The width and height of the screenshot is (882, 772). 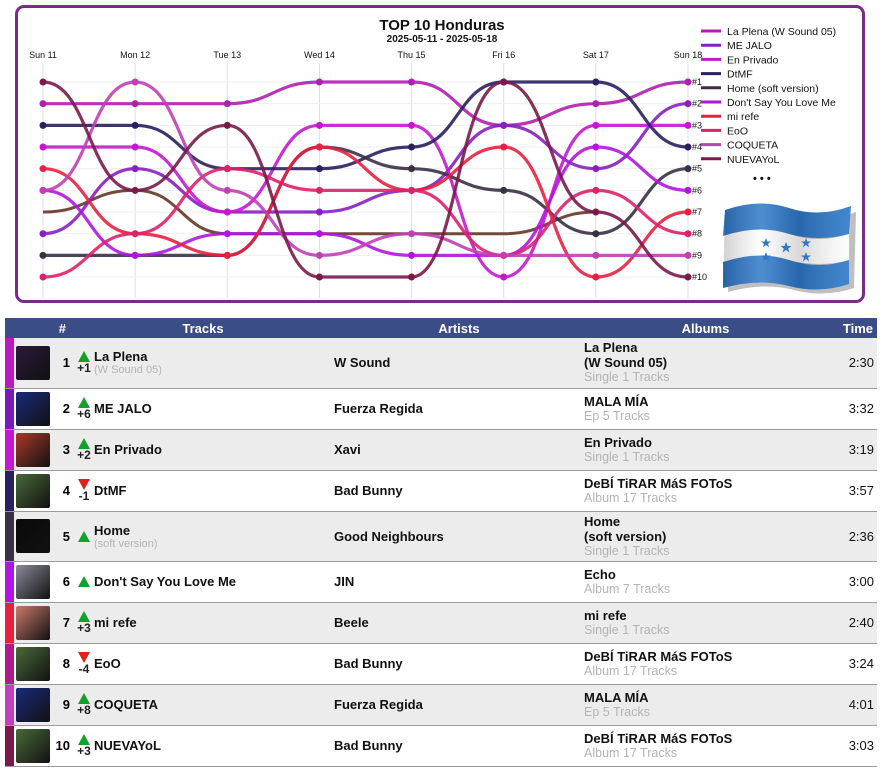 I want to click on rank-delta: +3, so click(x=84, y=750).